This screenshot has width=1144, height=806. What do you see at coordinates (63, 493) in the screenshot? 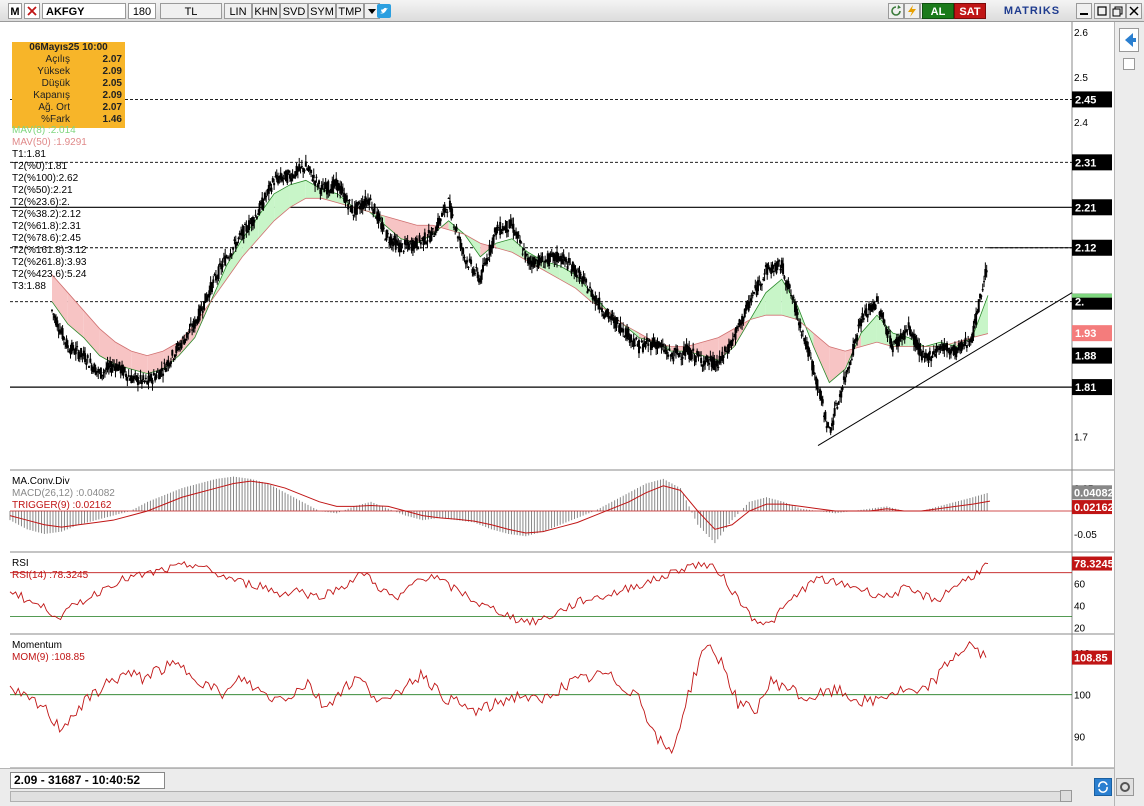
I see `macd-legend: MACD(26,12) :0.04082` at bounding box center [63, 493].